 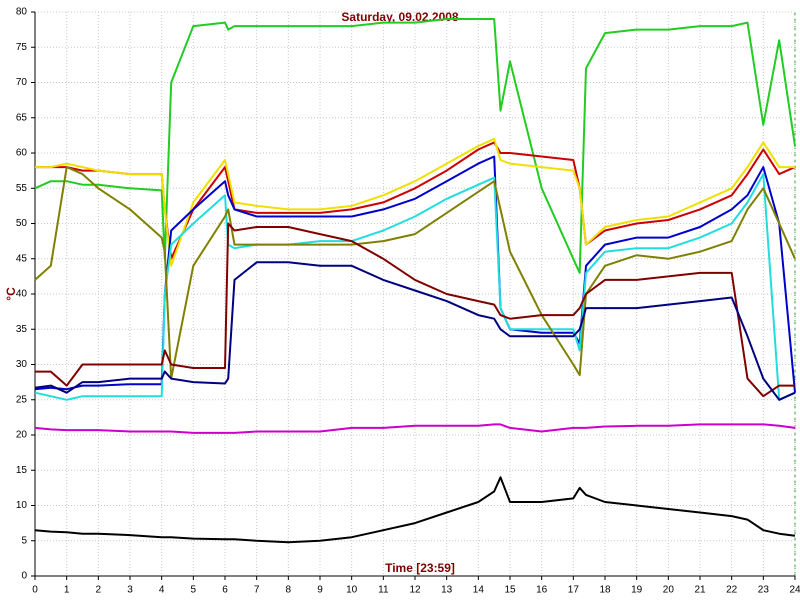 What do you see at coordinates (35, 590) in the screenshot?
I see `x-tick-label: 0` at bounding box center [35, 590].